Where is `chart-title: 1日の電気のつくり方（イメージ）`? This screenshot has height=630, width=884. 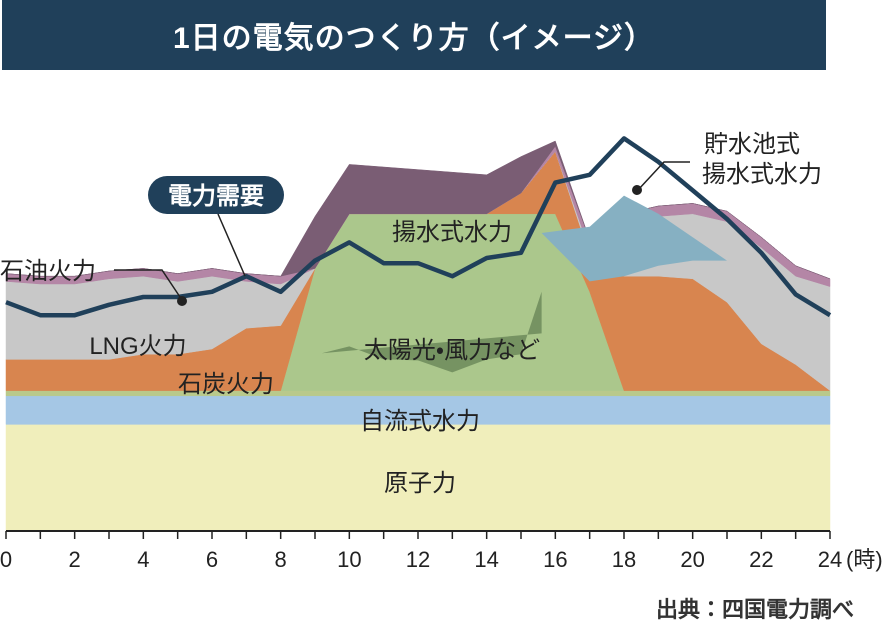 chart-title: 1日の電気のつくり方（イメージ） is located at coordinates (414, 35).